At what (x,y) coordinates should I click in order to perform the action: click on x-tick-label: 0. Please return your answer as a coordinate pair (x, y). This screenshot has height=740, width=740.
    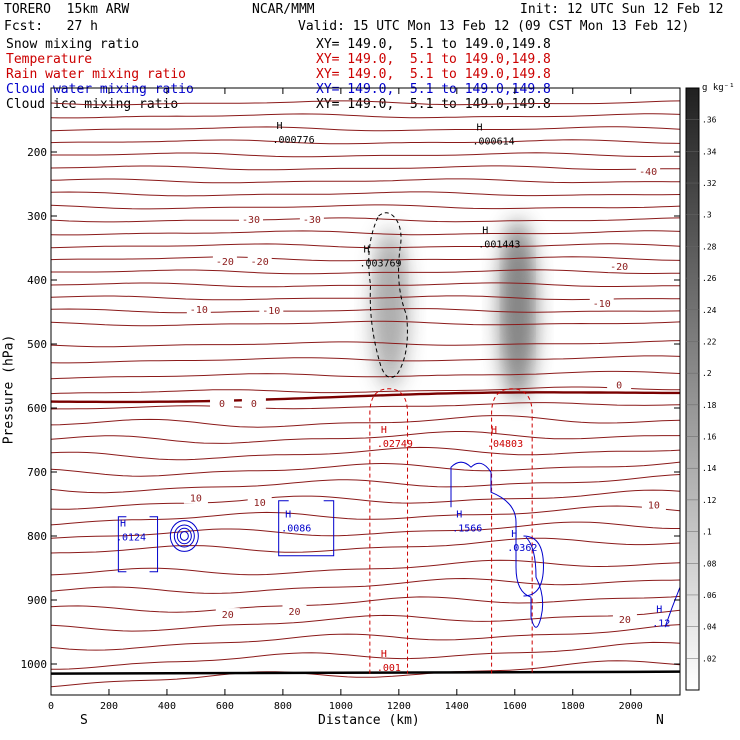
    Looking at the image, I should click on (51, 706).